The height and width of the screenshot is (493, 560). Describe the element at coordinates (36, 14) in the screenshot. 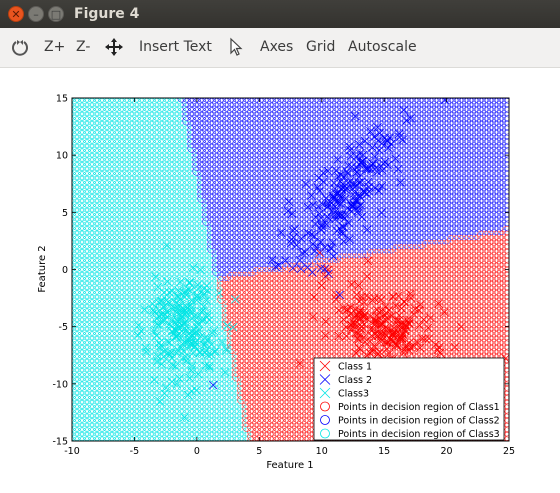

I see `window-minimize-button: –` at that location.